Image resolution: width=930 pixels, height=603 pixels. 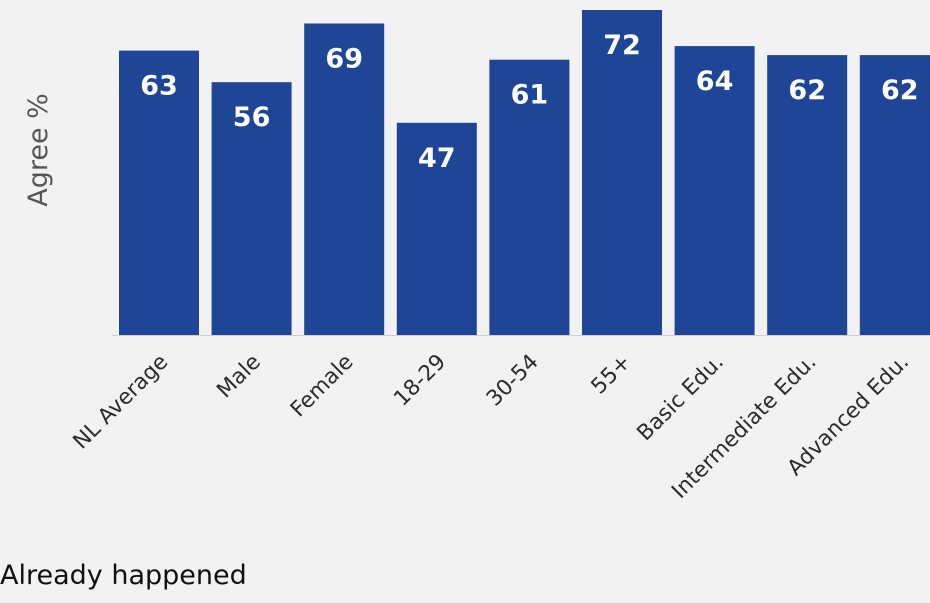 What do you see at coordinates (159, 192) in the screenshot?
I see `bar-nl-average` at bounding box center [159, 192].